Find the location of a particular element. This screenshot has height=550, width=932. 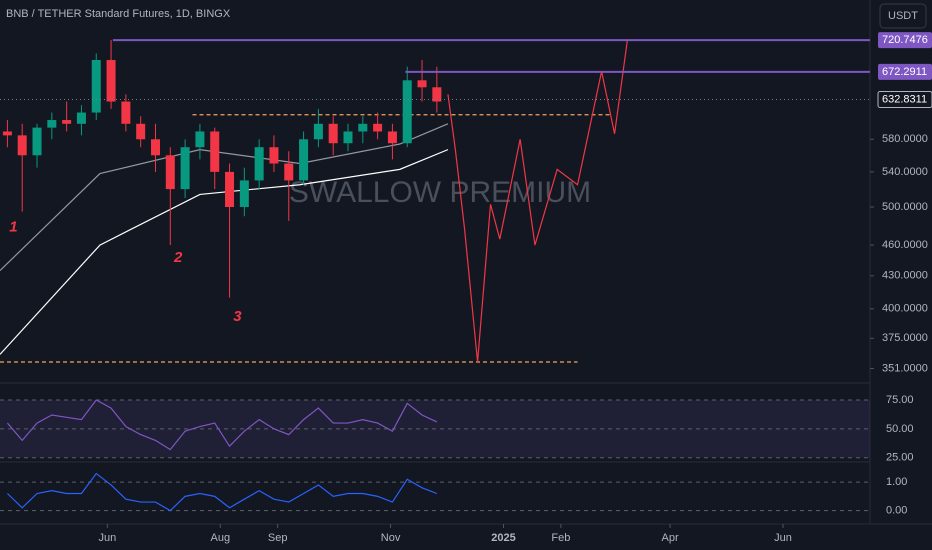

y-tick-label: 430.0000 is located at coordinates (905, 276).